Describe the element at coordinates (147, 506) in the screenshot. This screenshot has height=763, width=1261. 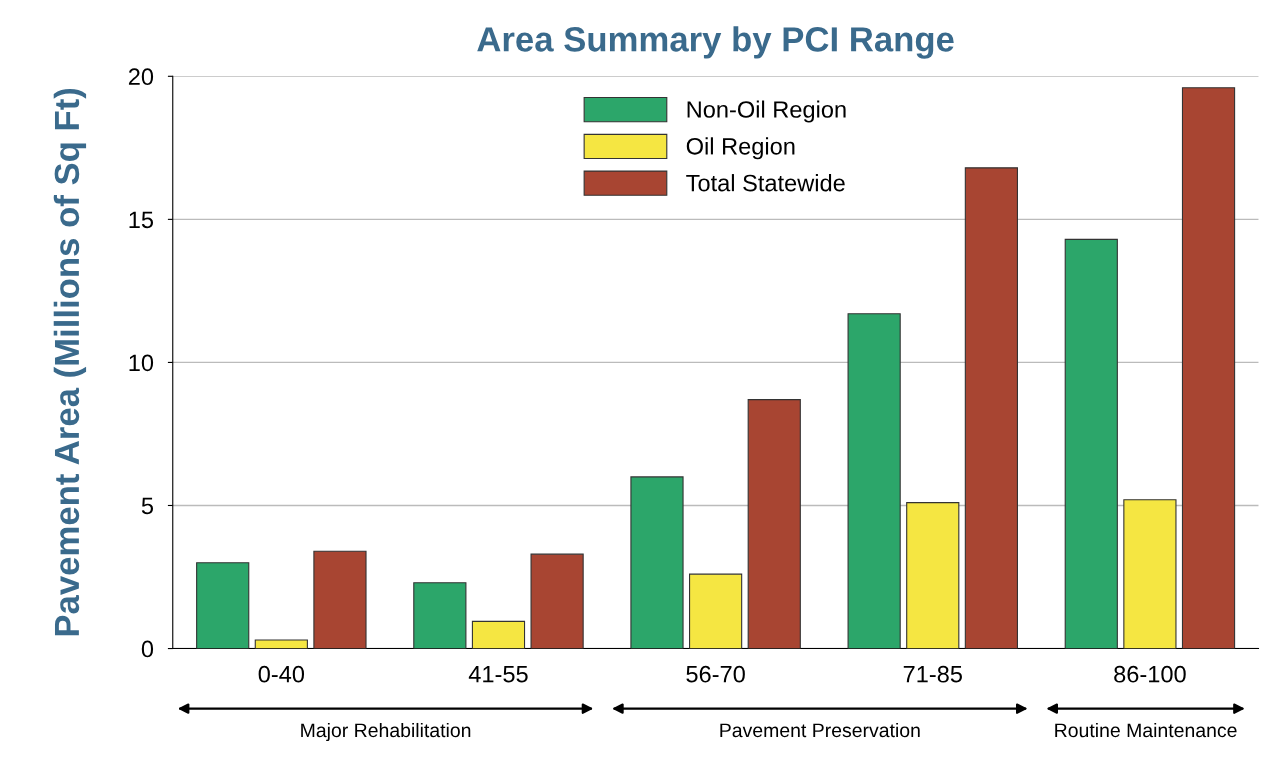
I see `y-tick-label: 5` at that location.